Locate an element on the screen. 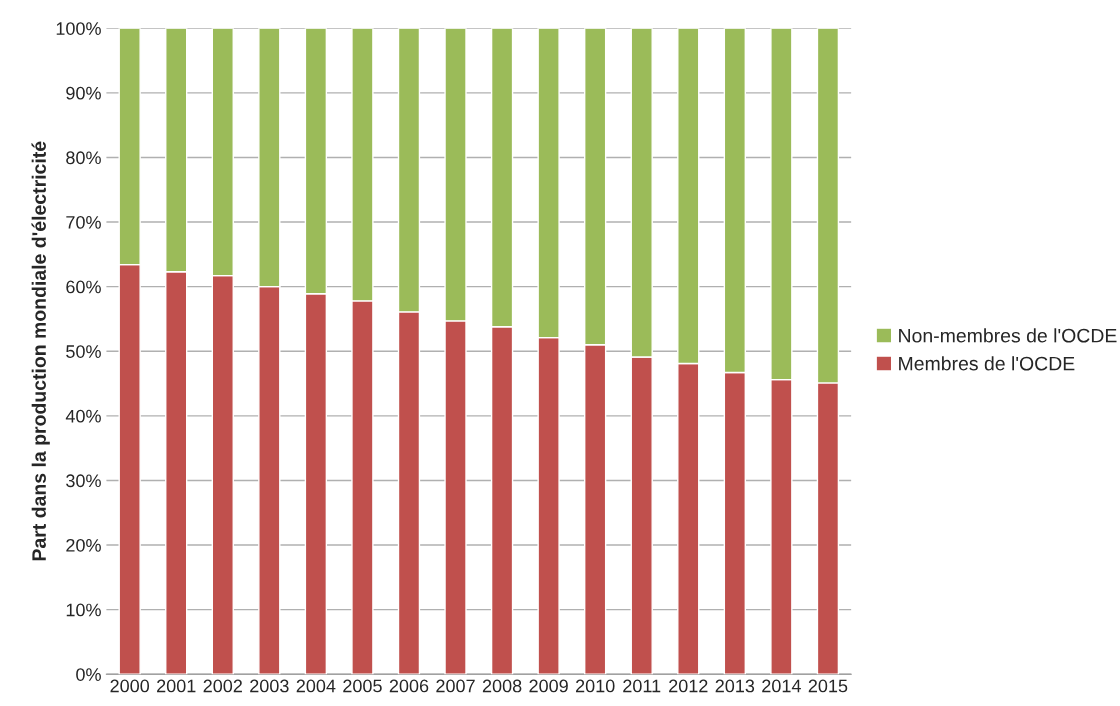 The height and width of the screenshot is (706, 1120). y-tick-label: 70% is located at coordinates (83, 222).